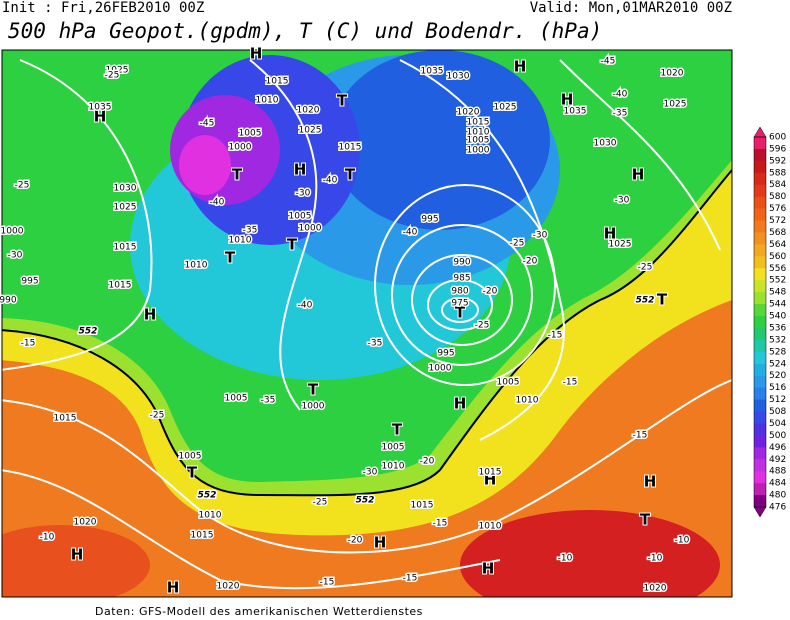 The height and width of the screenshot is (620, 790). I want to click on colorbar-label: 512, so click(777, 400).